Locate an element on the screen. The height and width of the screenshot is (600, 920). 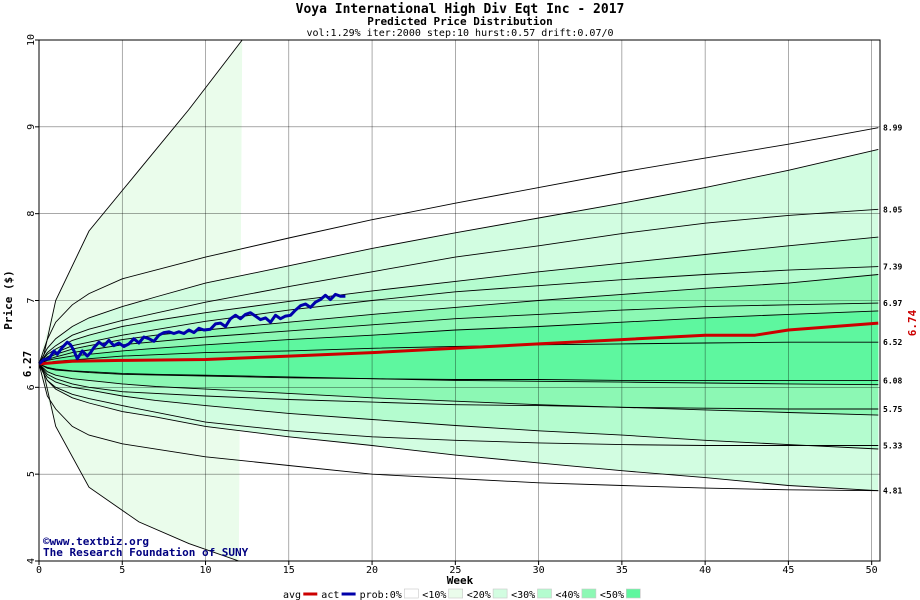
y-tick-label: 9 is located at coordinates (31, 127).